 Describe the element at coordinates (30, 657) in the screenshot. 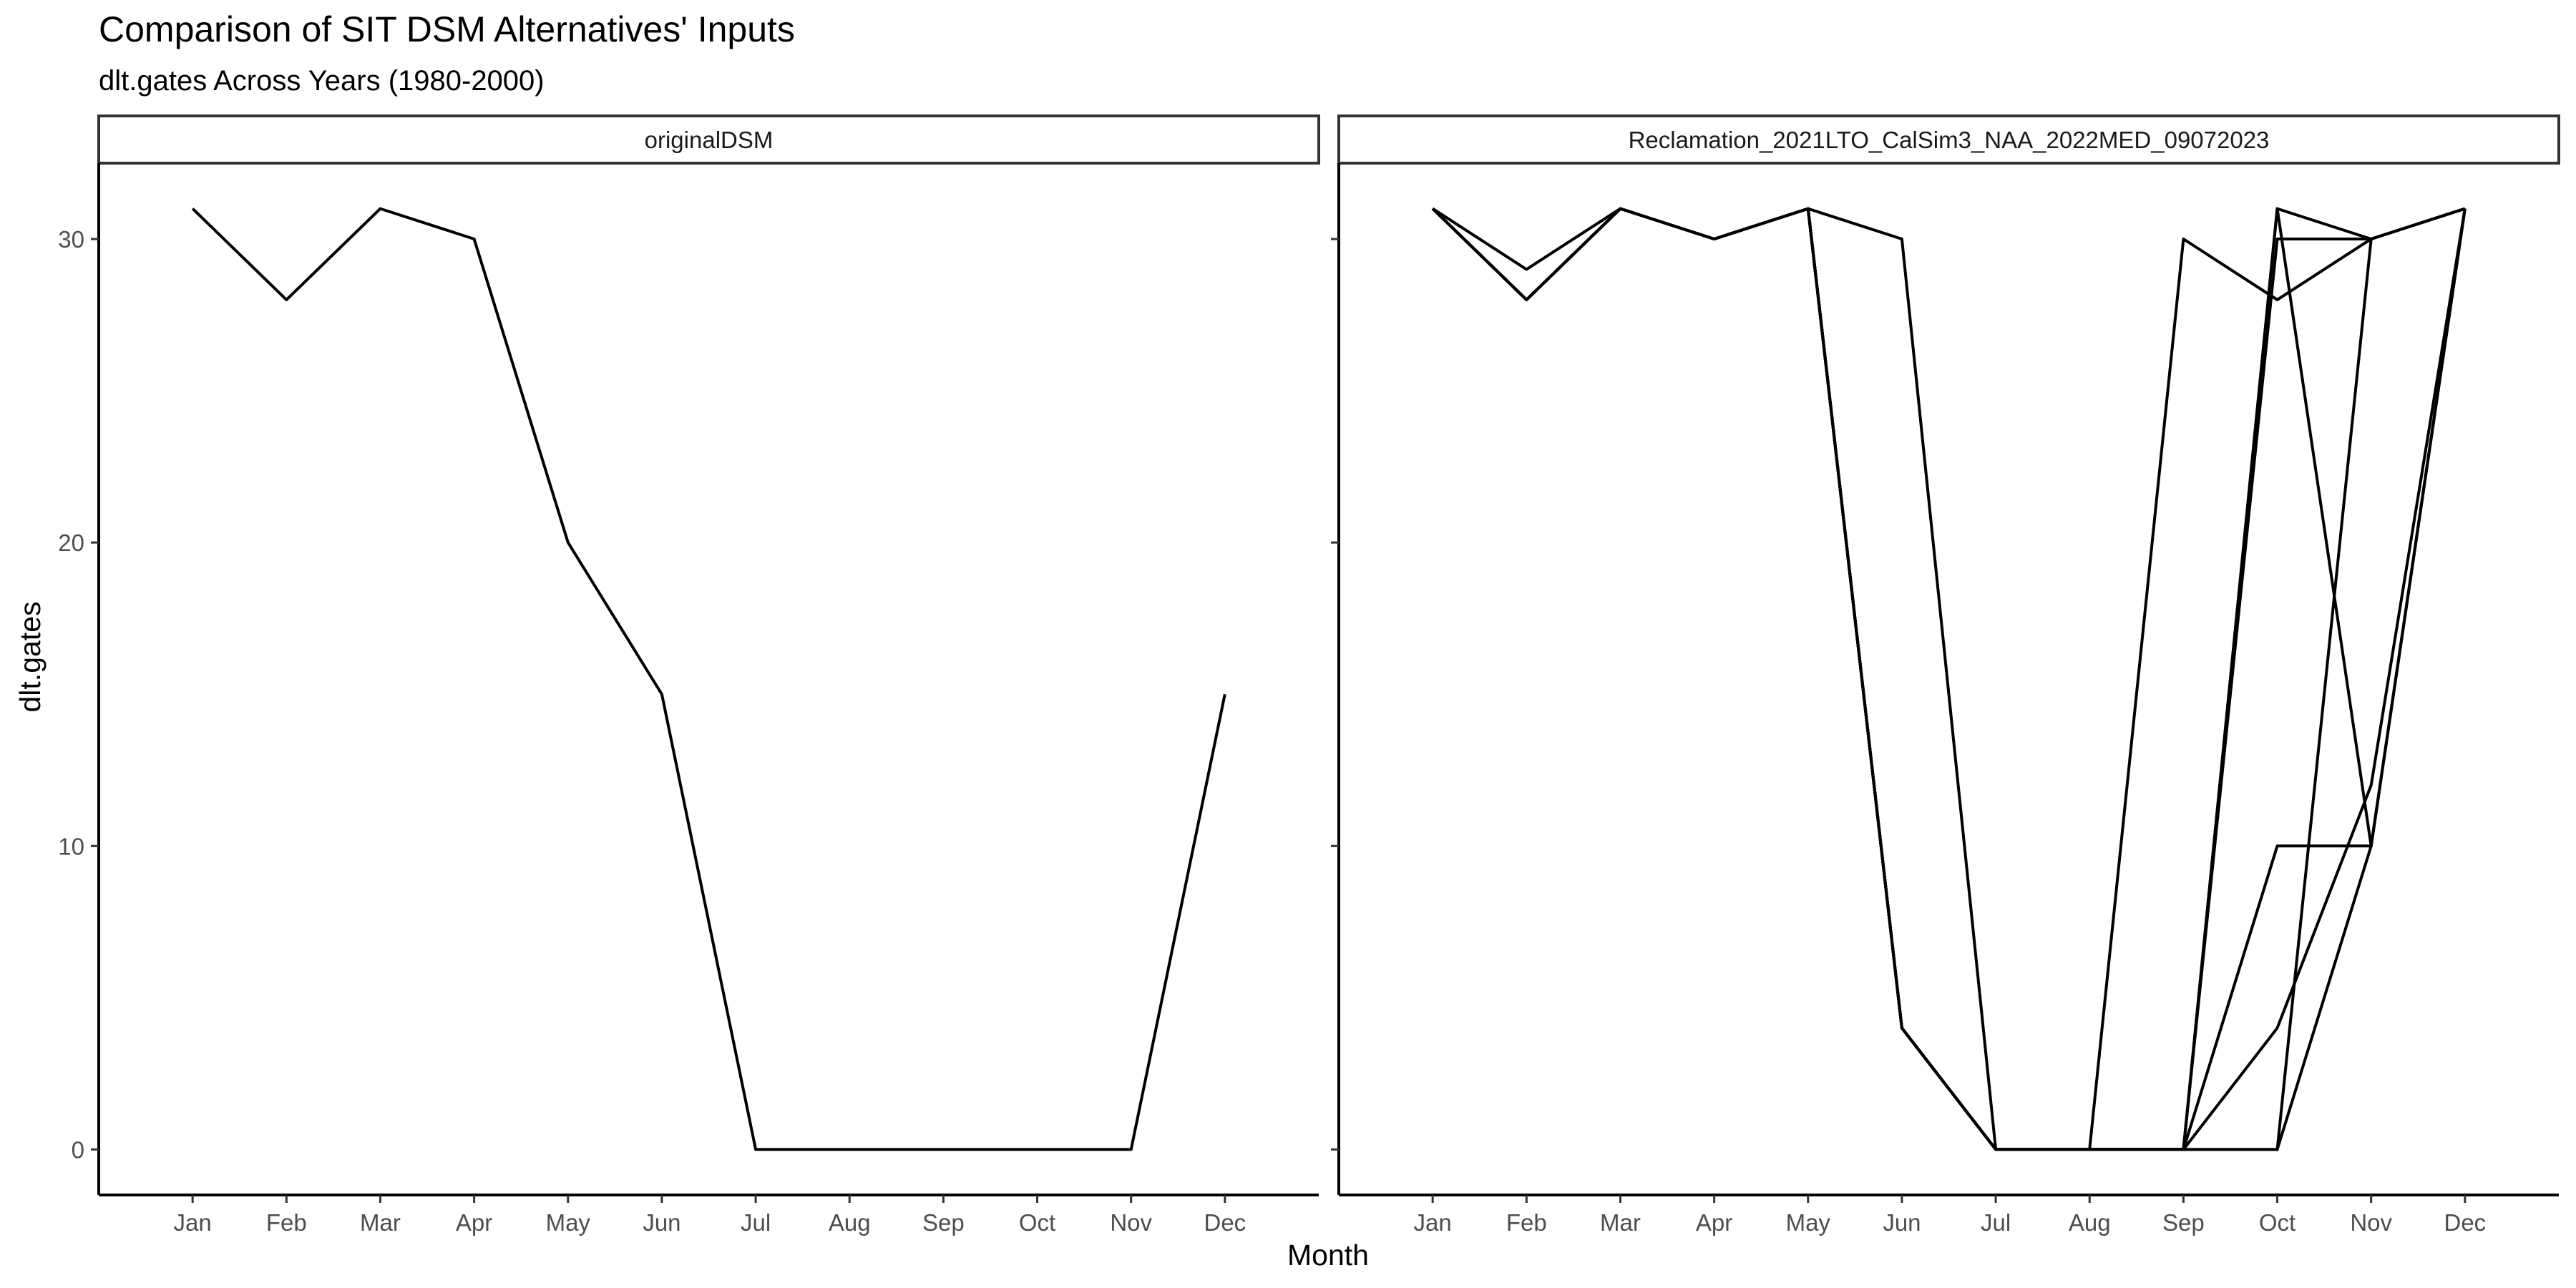

I see `y-axis-title: dlt.gates` at that location.